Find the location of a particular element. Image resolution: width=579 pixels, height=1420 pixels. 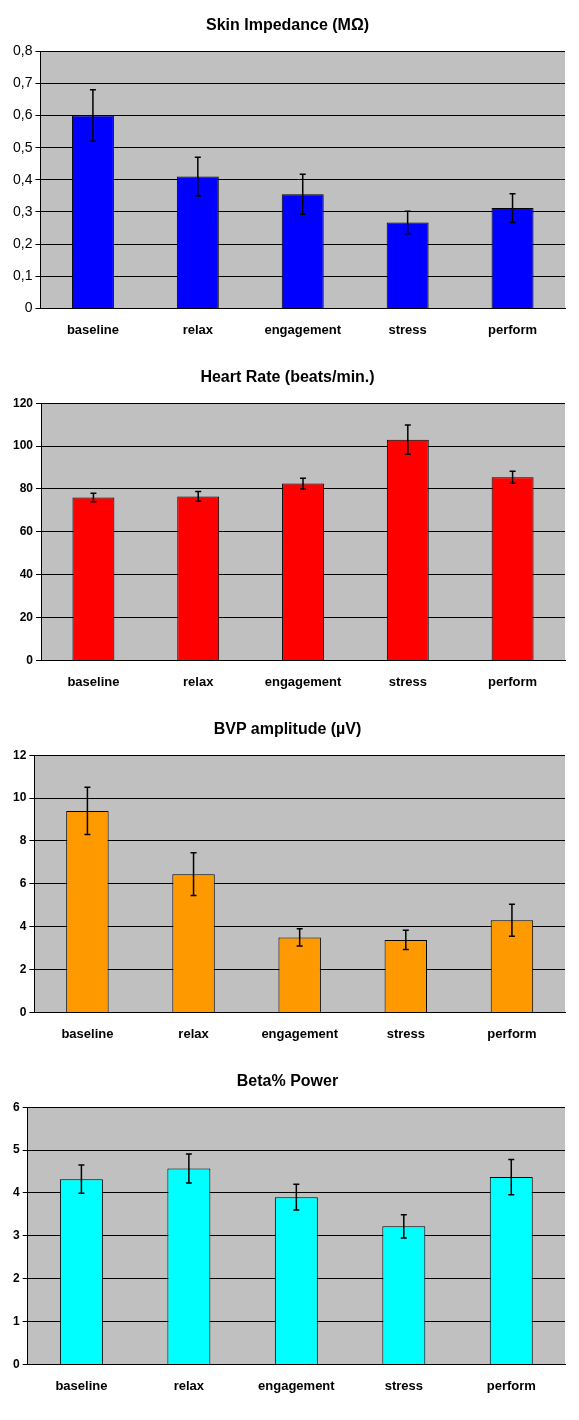

y-tick-label: 60 is located at coordinates (26, 531).